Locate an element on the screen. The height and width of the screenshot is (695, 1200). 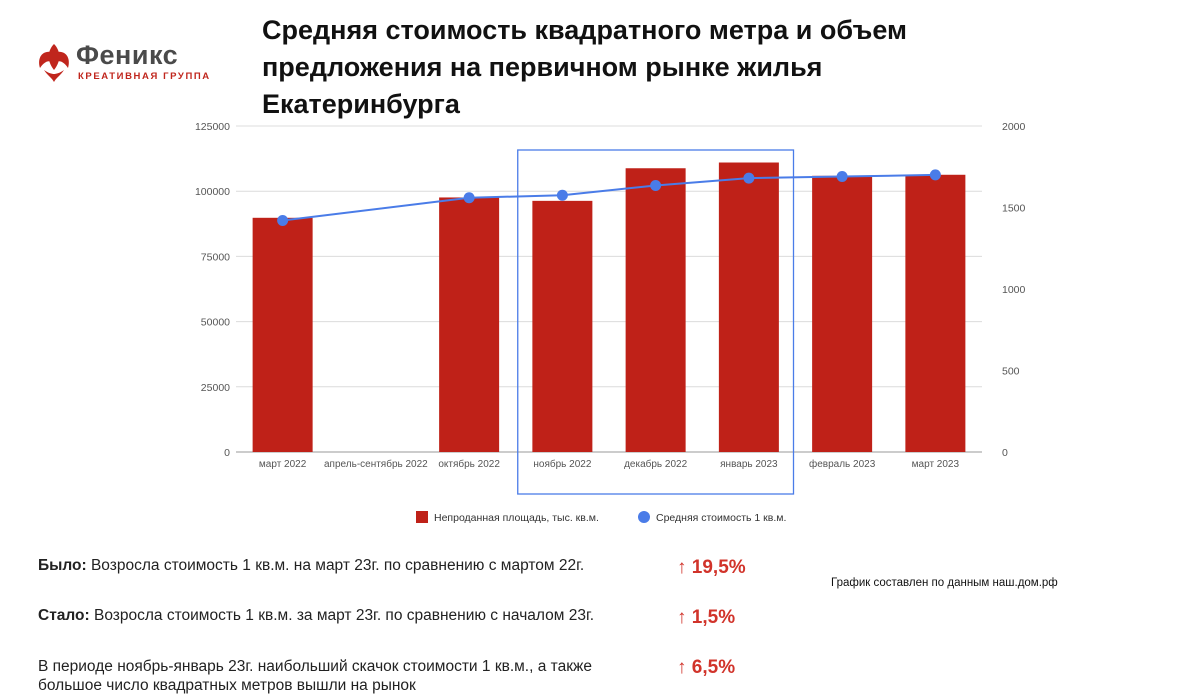
legend-swatch-line is located at coordinates (644, 517).